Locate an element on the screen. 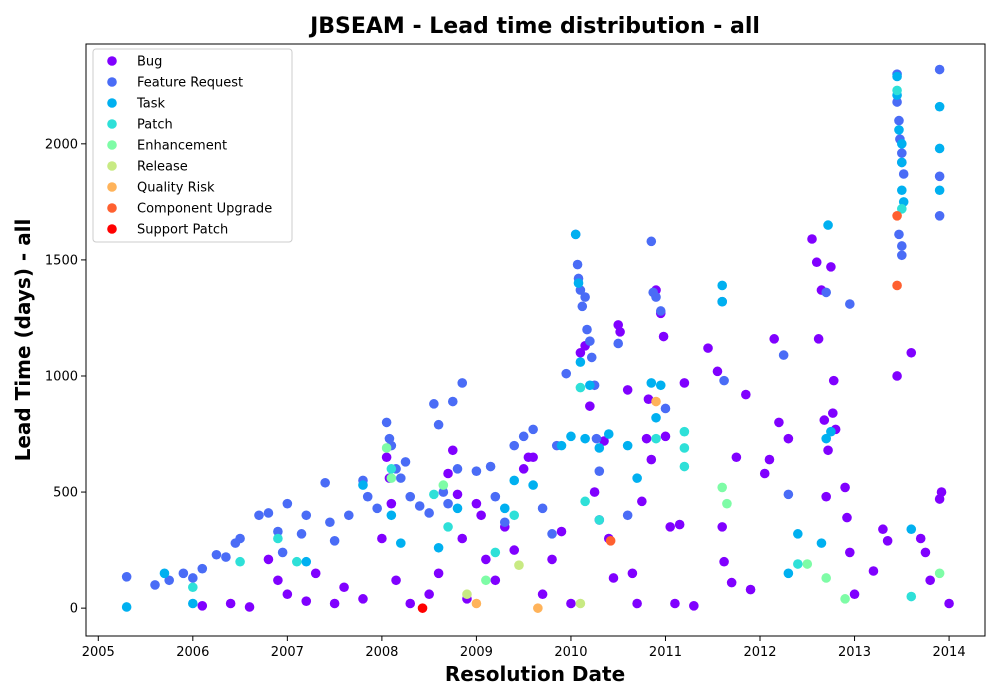 Image resolution: width=1000 pixels, height=700 pixels. x-tick-label: 2014 is located at coordinates (949, 652).